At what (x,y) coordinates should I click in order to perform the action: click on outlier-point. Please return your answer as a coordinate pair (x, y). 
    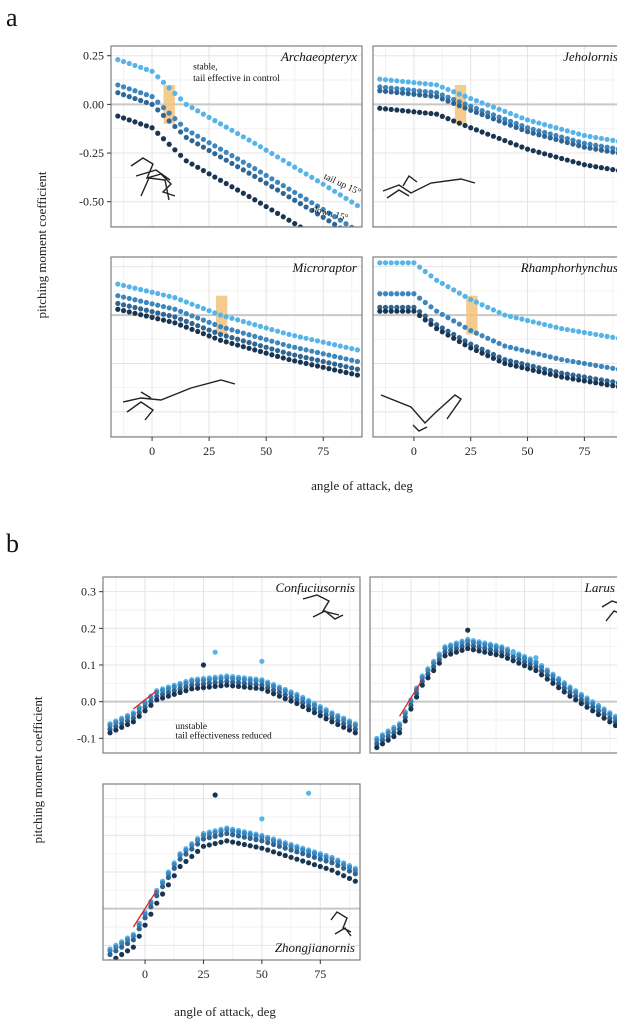
    Looking at the image, I should click on (203, 665).